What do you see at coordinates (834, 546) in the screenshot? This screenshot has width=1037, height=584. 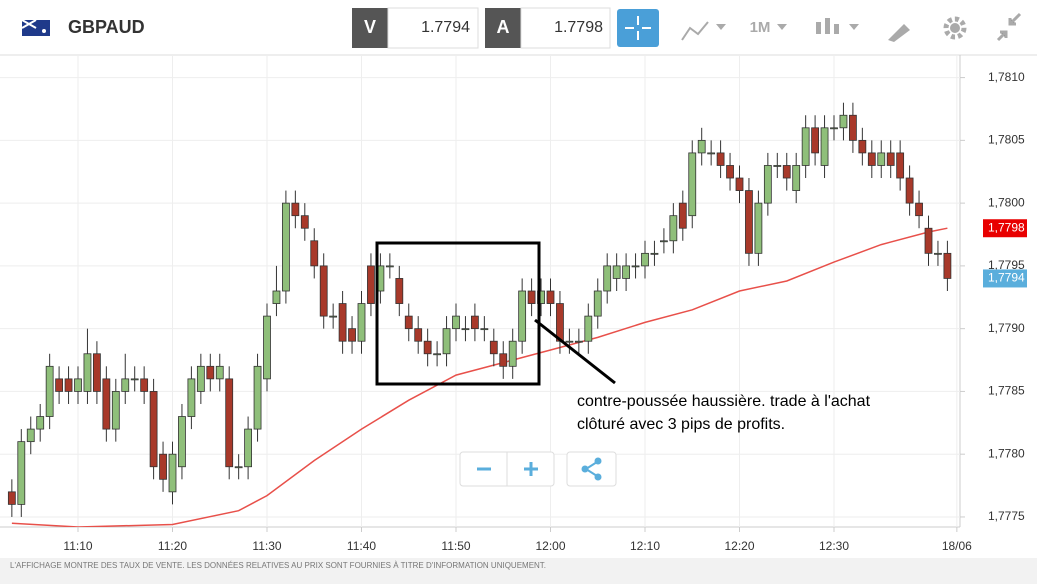 I see `x-tick-label: 12:30` at bounding box center [834, 546].